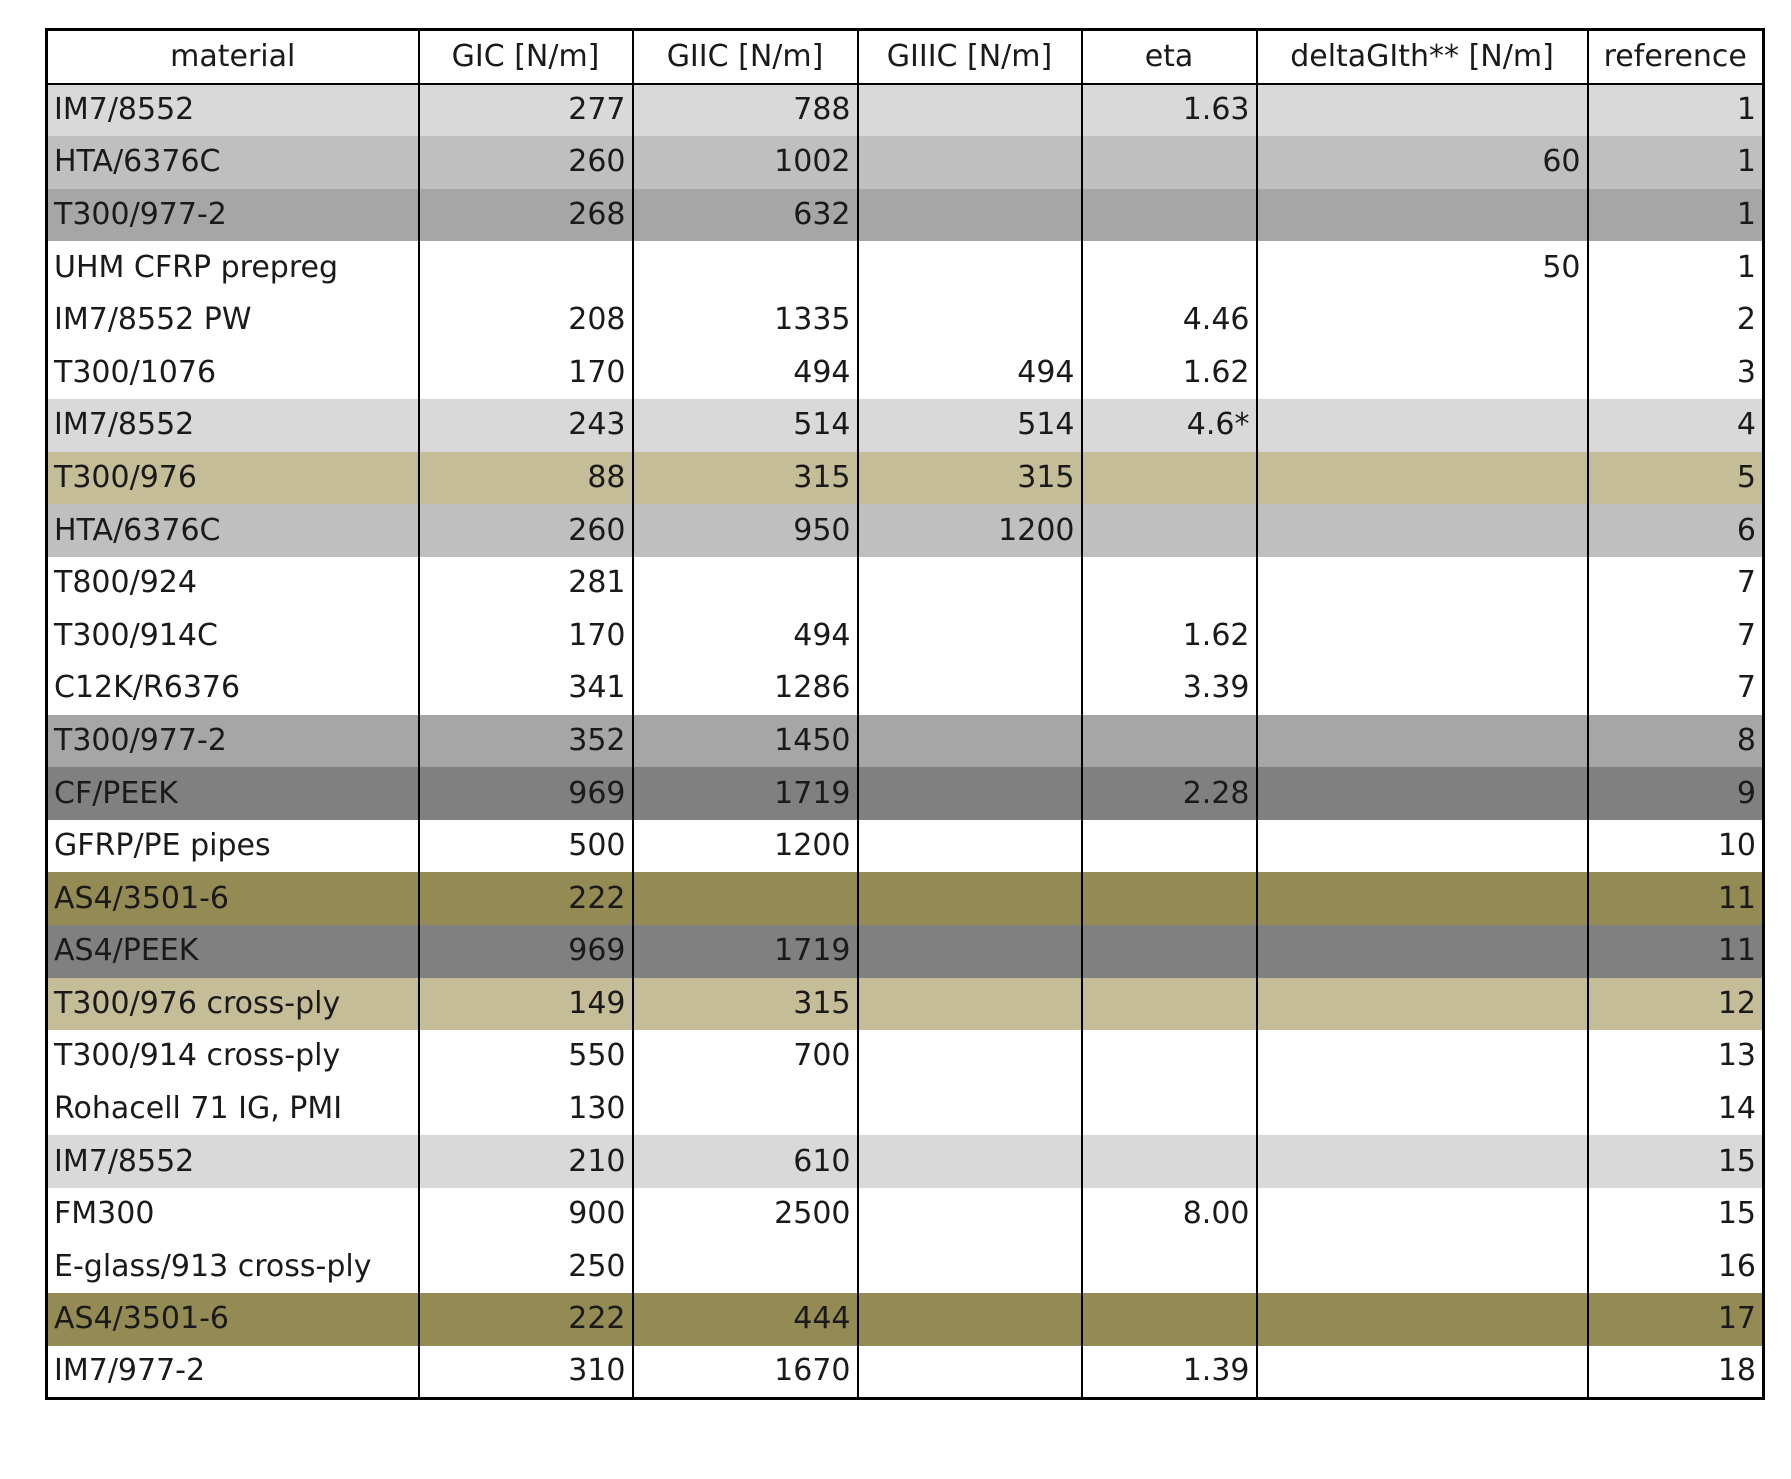  Describe the element at coordinates (969, 57) in the screenshot. I see `header-giiic: GIIIC [N/m]` at that location.